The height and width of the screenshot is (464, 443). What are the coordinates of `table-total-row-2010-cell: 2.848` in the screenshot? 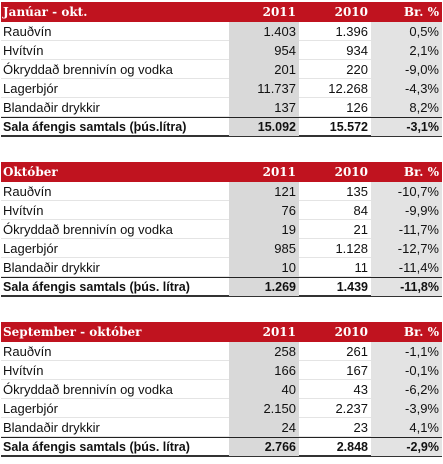 It's located at (352, 447).